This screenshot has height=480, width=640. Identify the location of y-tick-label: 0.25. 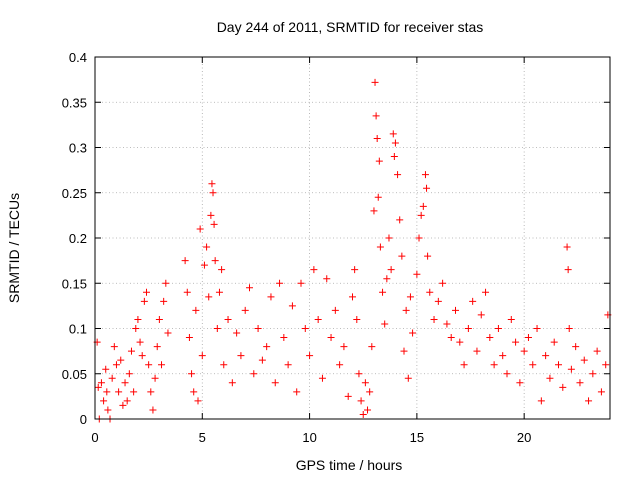
(74, 193).